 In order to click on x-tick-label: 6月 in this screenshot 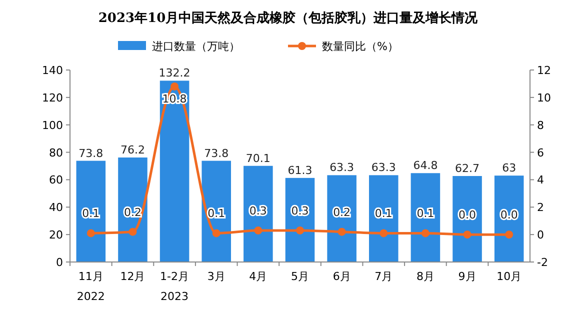, I will do `click(341, 276)`.